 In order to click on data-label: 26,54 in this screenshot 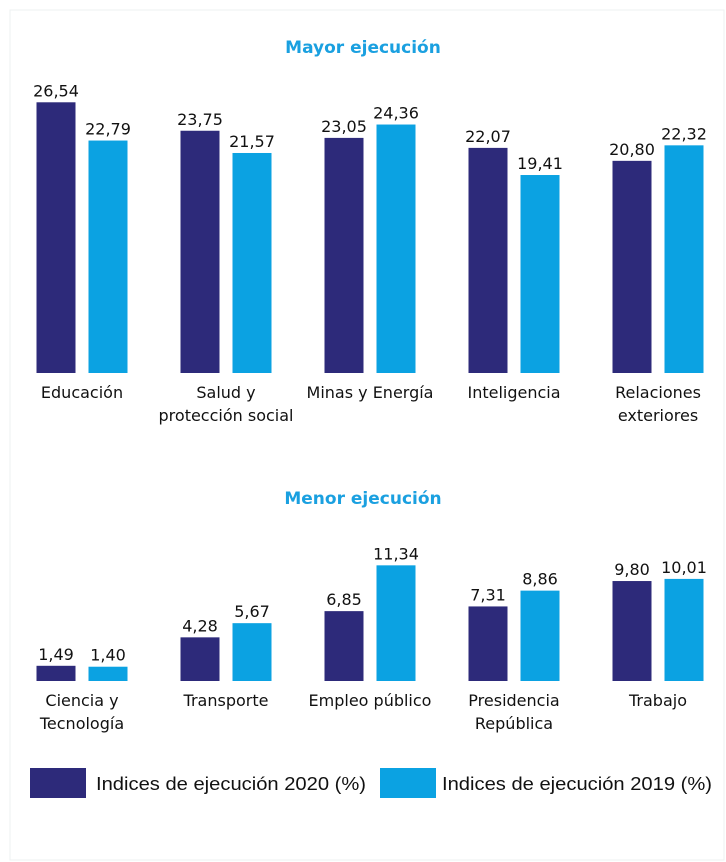, I will do `click(56, 90)`.